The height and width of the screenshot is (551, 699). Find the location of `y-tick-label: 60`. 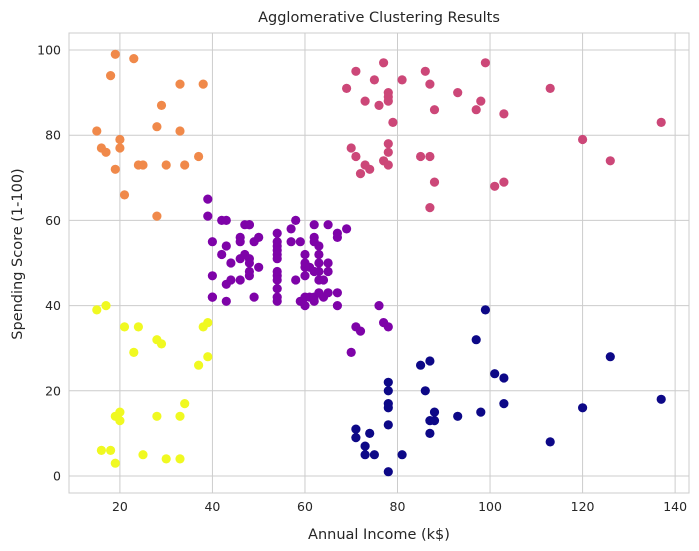

y-tick-label: 60 is located at coordinates (53, 220).